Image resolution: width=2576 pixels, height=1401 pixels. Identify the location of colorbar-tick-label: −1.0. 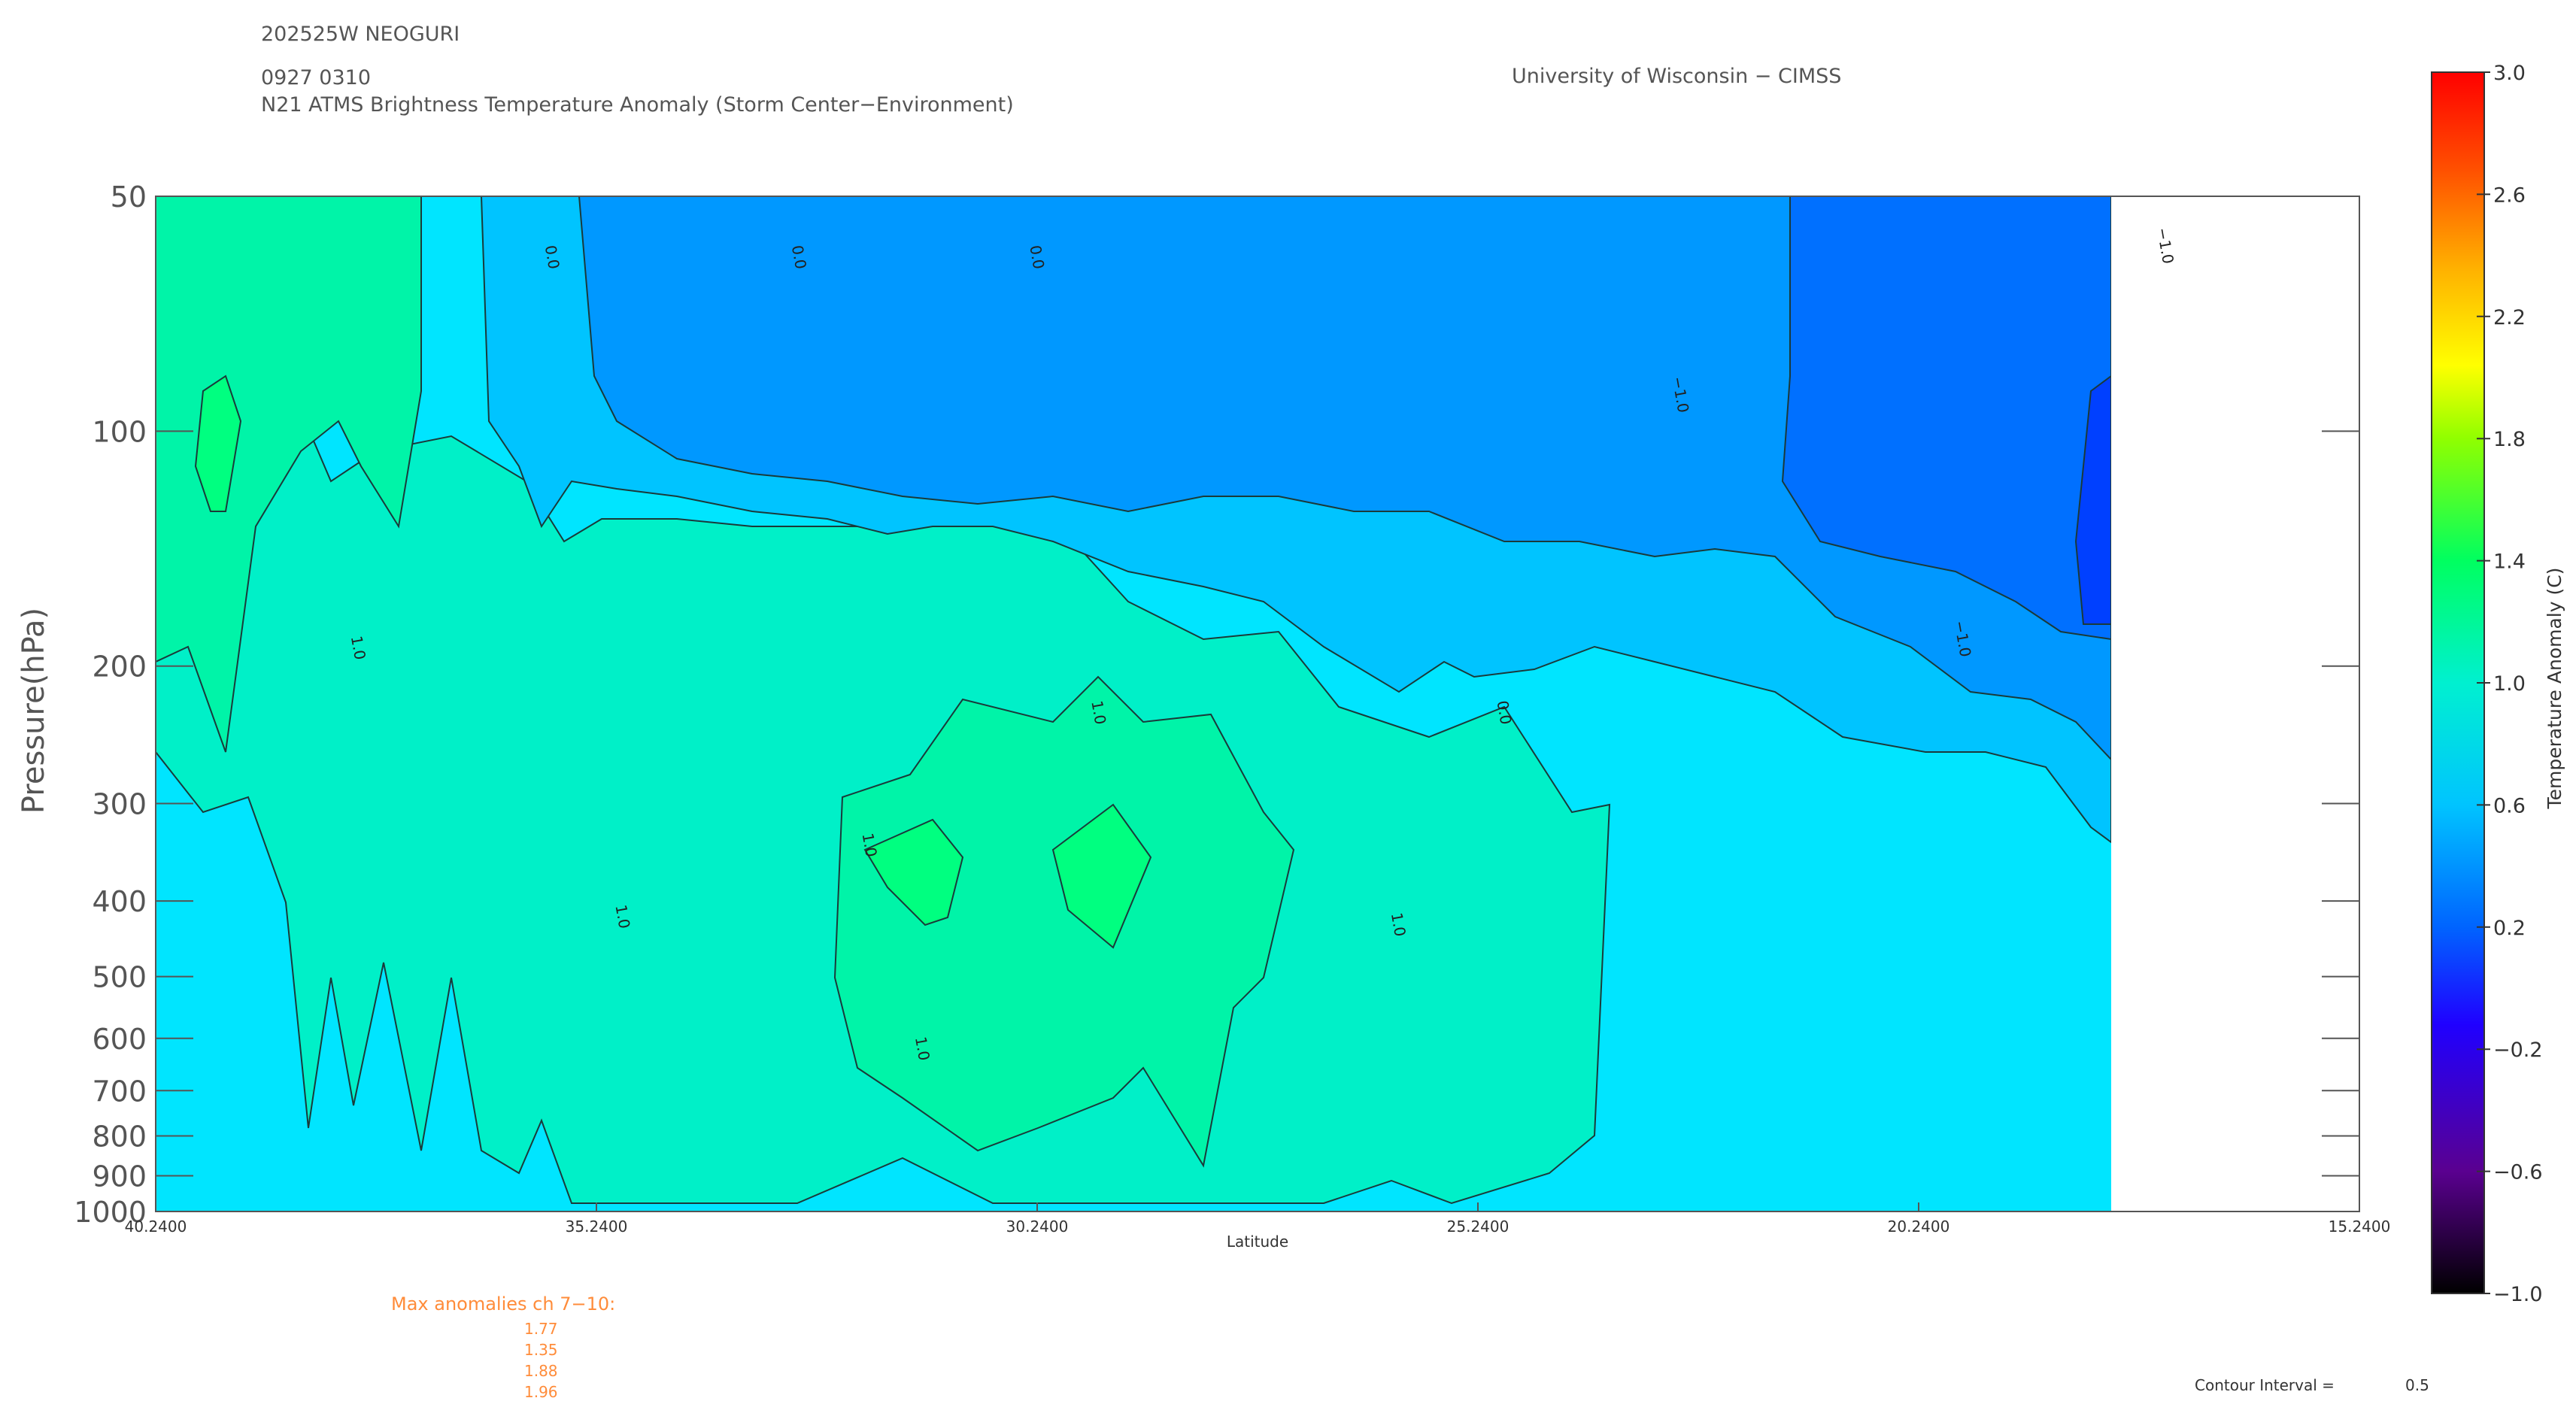
(2518, 1294).